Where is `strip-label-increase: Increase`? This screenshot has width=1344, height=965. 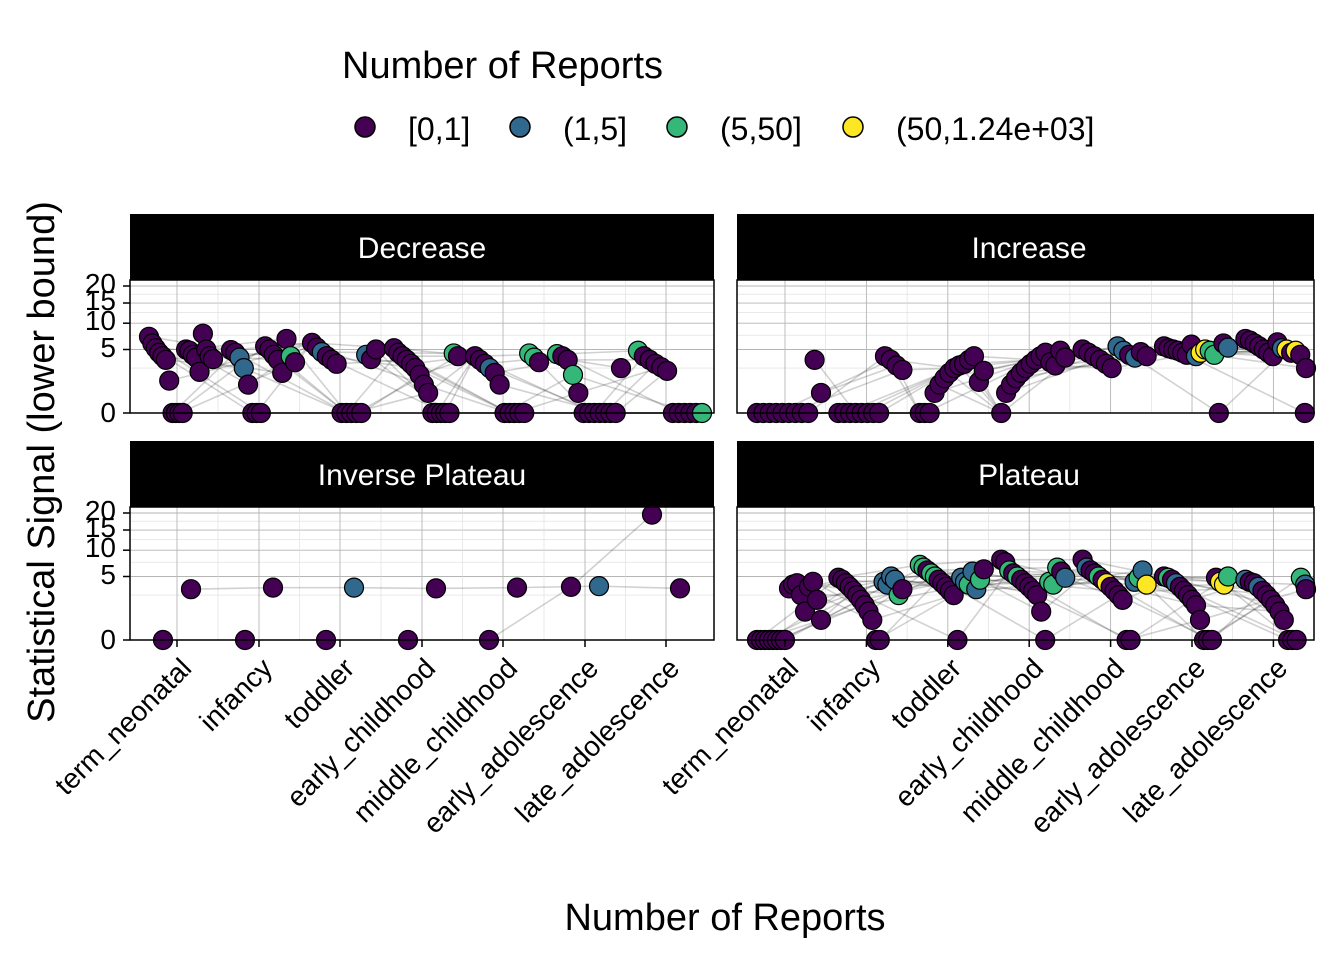 strip-label-increase: Increase is located at coordinates (1028, 248).